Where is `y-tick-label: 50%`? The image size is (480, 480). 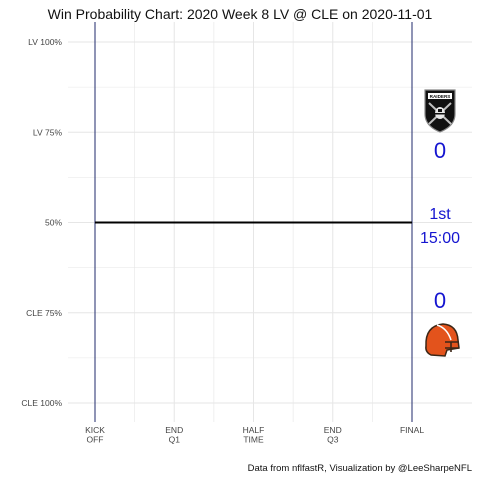
y-tick-label: 50% is located at coordinates (53, 223).